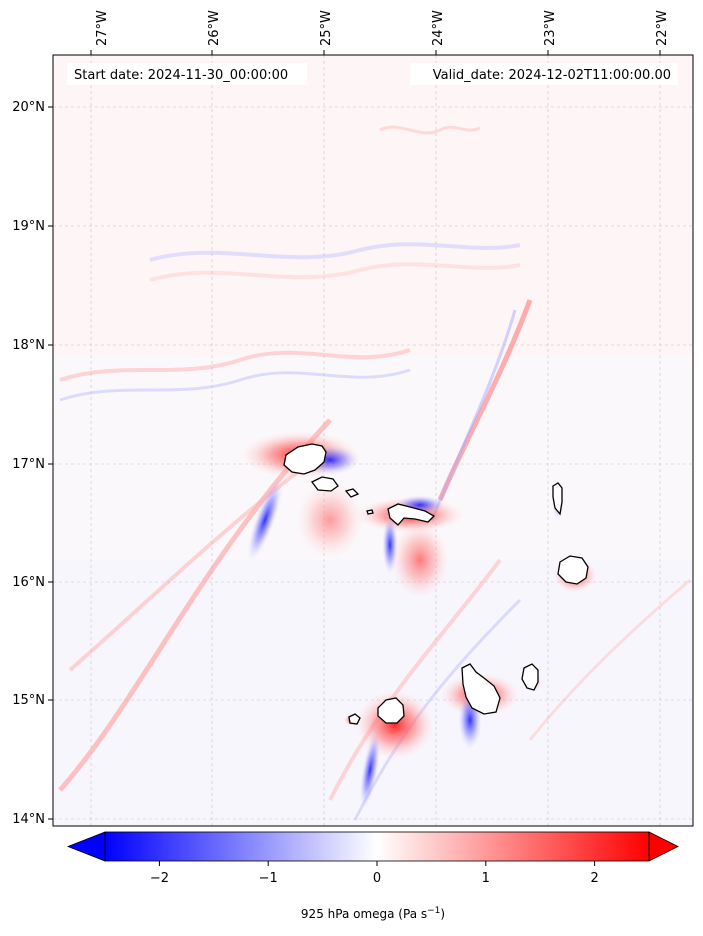 Image resolution: width=703 pixels, height=936 pixels. I want to click on colorbar-extend-min, so click(86, 846).